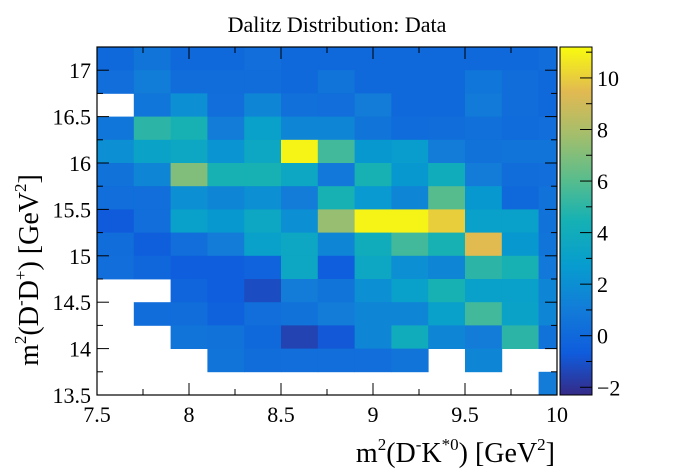  I want to click on y-tick-label: 16, so click(80, 163).